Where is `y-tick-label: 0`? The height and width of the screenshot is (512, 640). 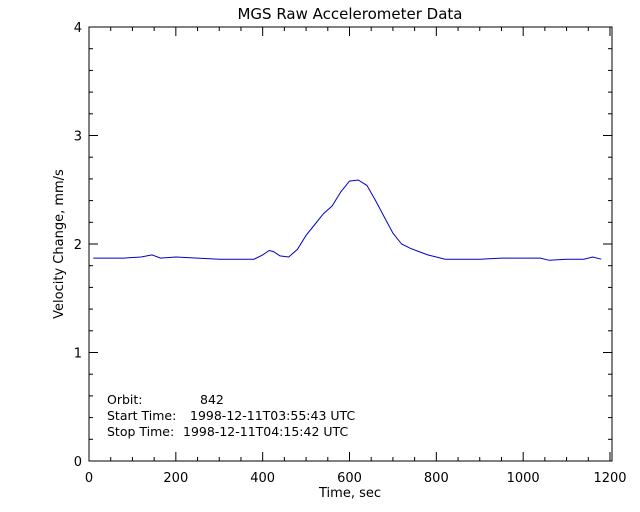 y-tick-label: 0 is located at coordinates (78, 462).